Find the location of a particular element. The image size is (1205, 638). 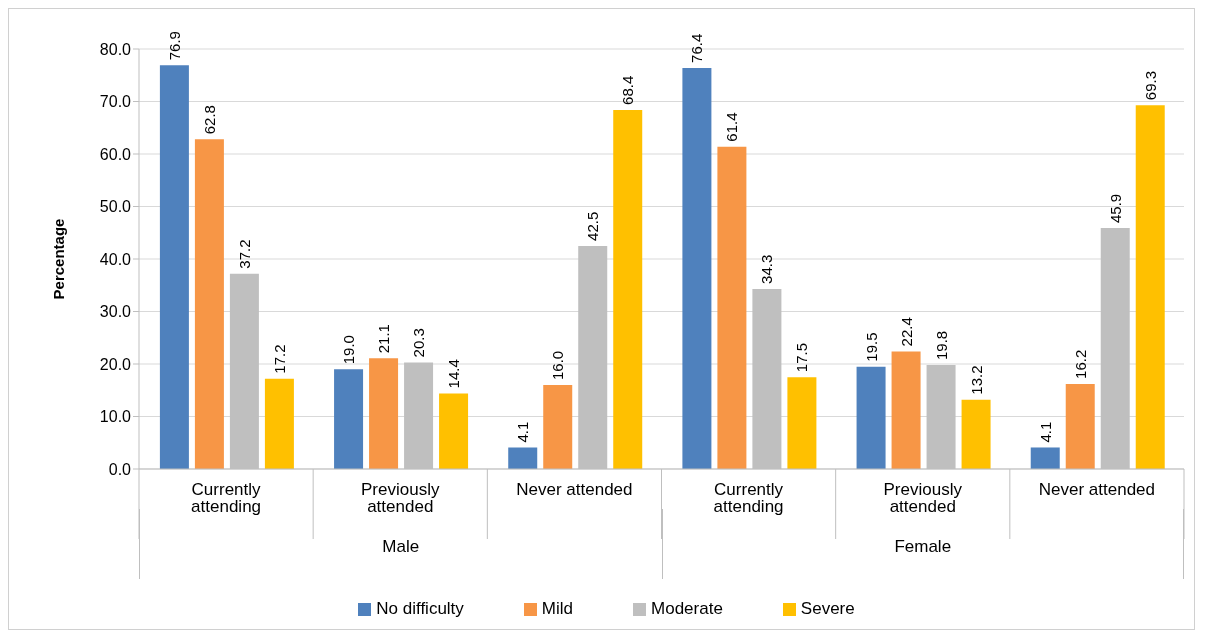

data-label: 19.8 is located at coordinates (941, 345).